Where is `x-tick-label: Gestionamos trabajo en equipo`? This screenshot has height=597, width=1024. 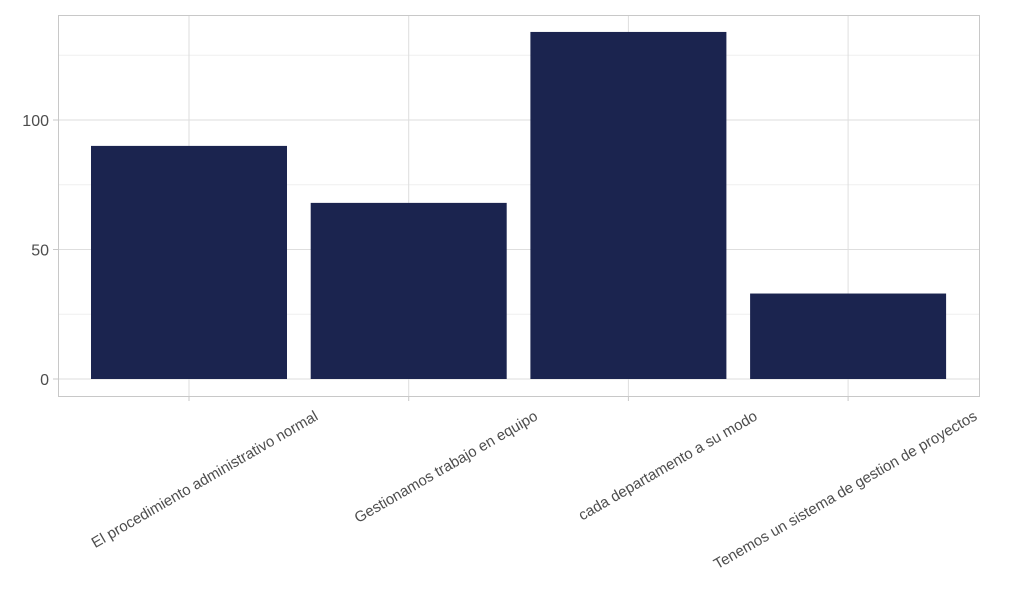
x-tick-label: Gestionamos trabajo en equipo is located at coordinates (446, 467).